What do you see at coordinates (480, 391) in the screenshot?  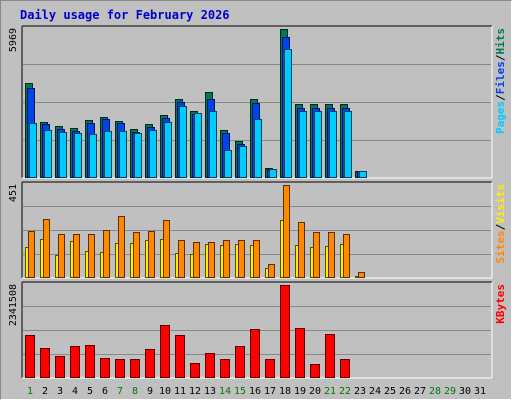 I see `x-tick-label-day-31: 31` at bounding box center [480, 391].